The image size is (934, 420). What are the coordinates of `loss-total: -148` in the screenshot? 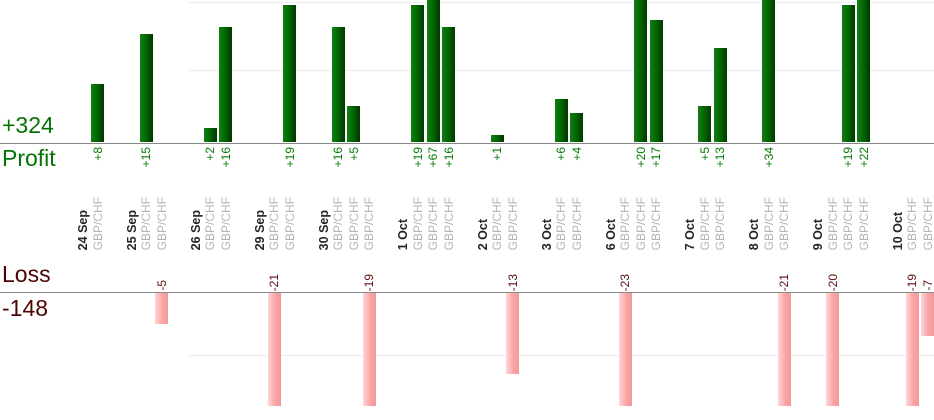 It's located at (25, 308).